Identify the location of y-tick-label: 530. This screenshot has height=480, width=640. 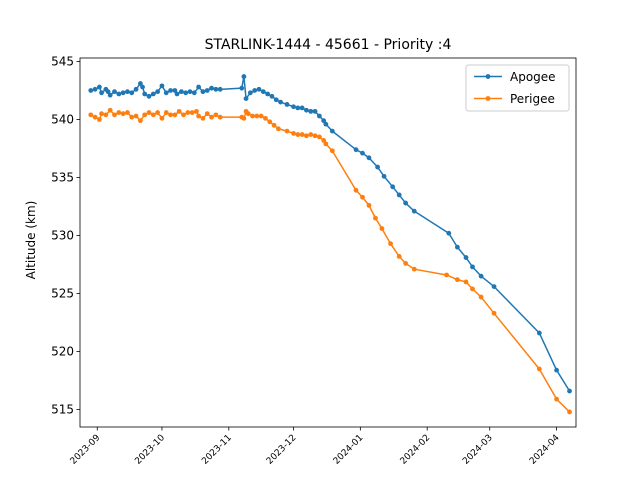
(62, 236).